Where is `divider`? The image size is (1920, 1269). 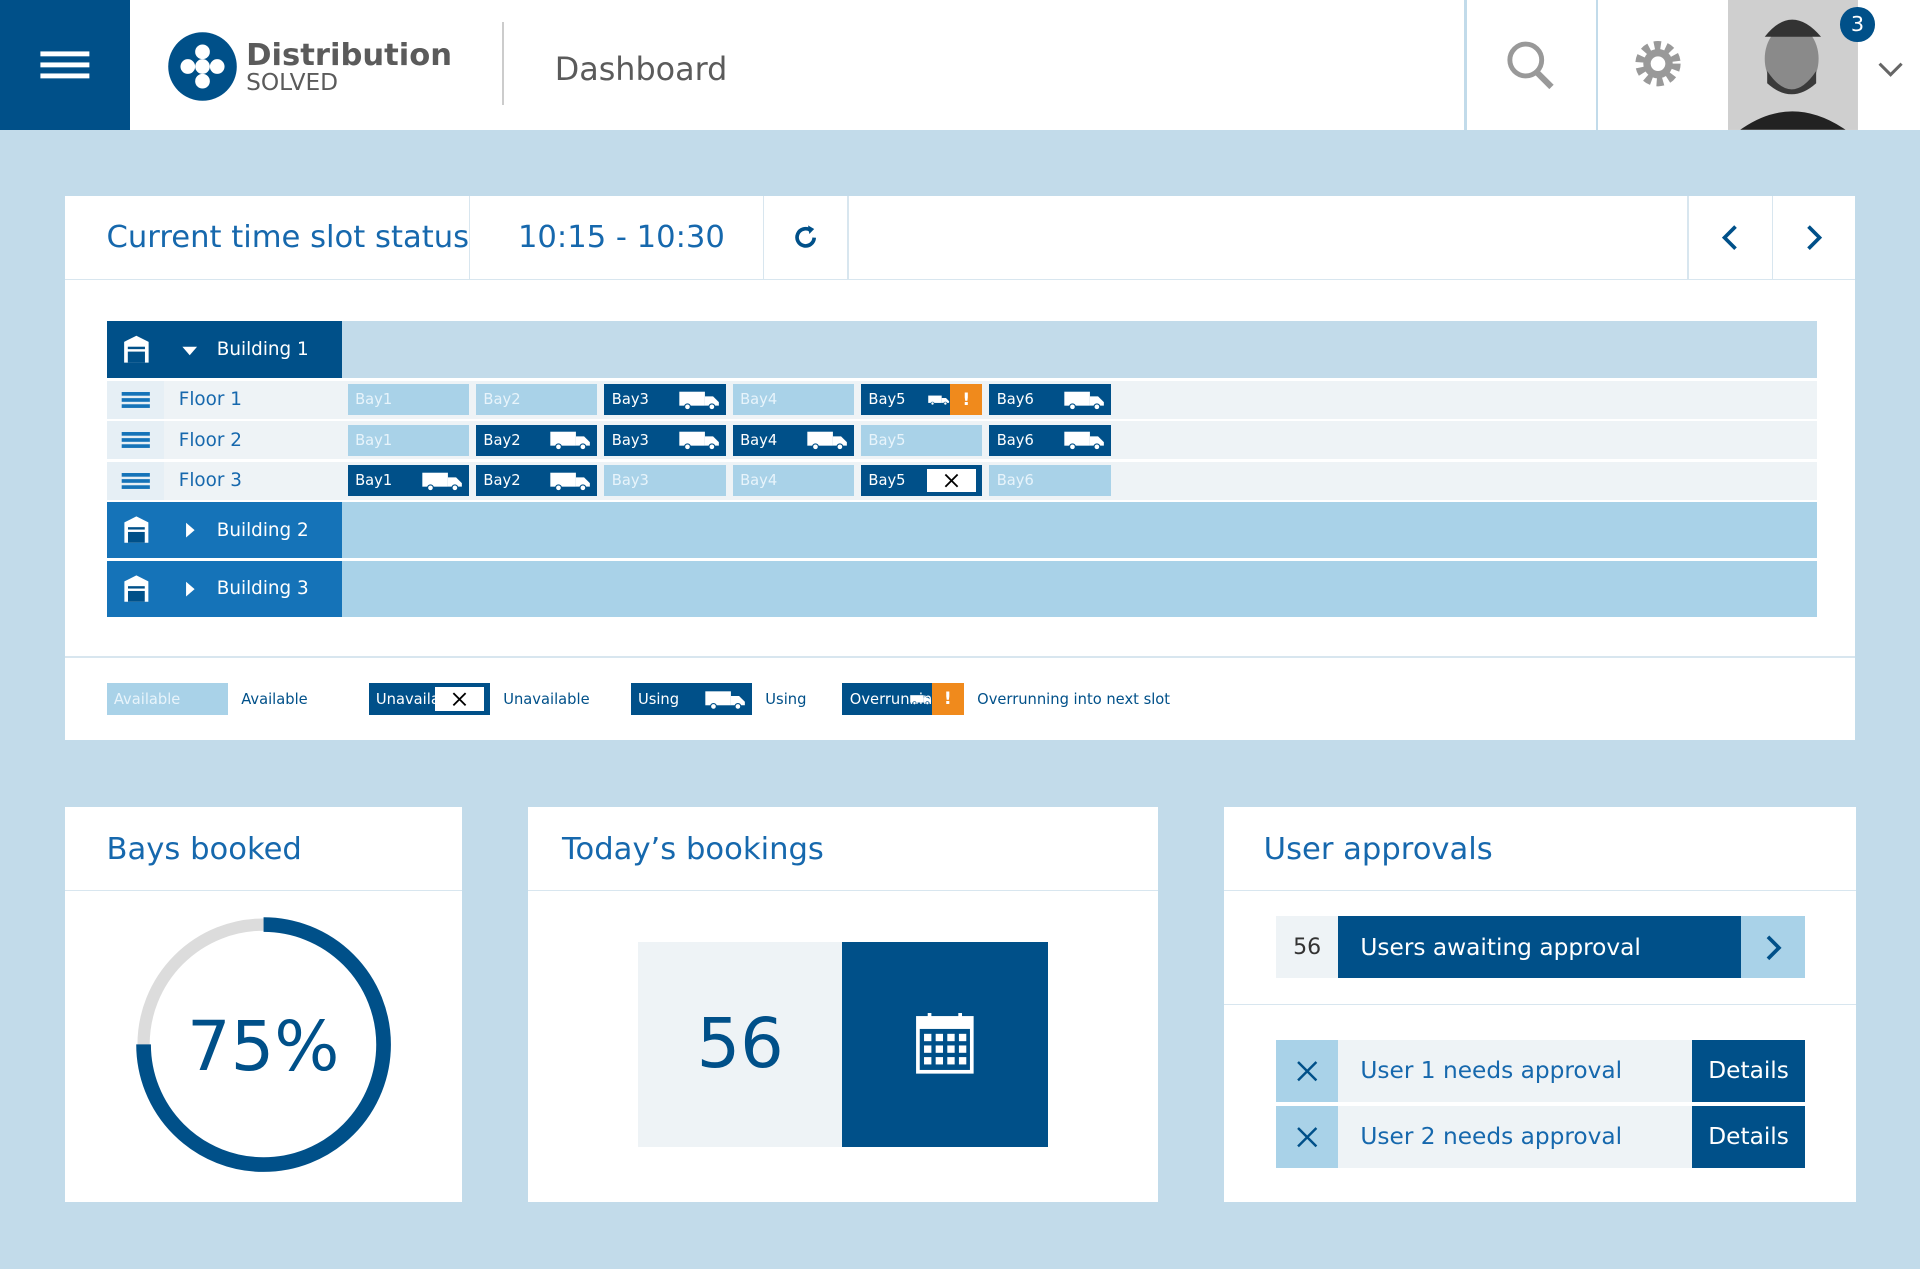 divider is located at coordinates (848, 237).